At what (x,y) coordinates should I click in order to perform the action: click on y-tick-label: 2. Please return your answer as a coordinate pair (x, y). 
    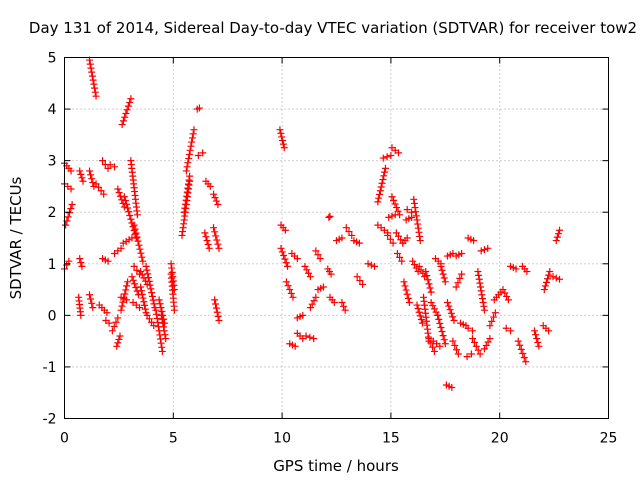
    Looking at the image, I should click on (52, 213).